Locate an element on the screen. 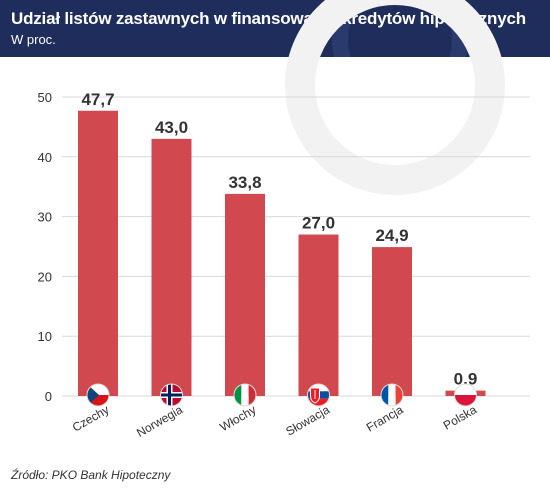 The width and height of the screenshot is (550, 501). y-tick-label: 50 is located at coordinates (45, 97).